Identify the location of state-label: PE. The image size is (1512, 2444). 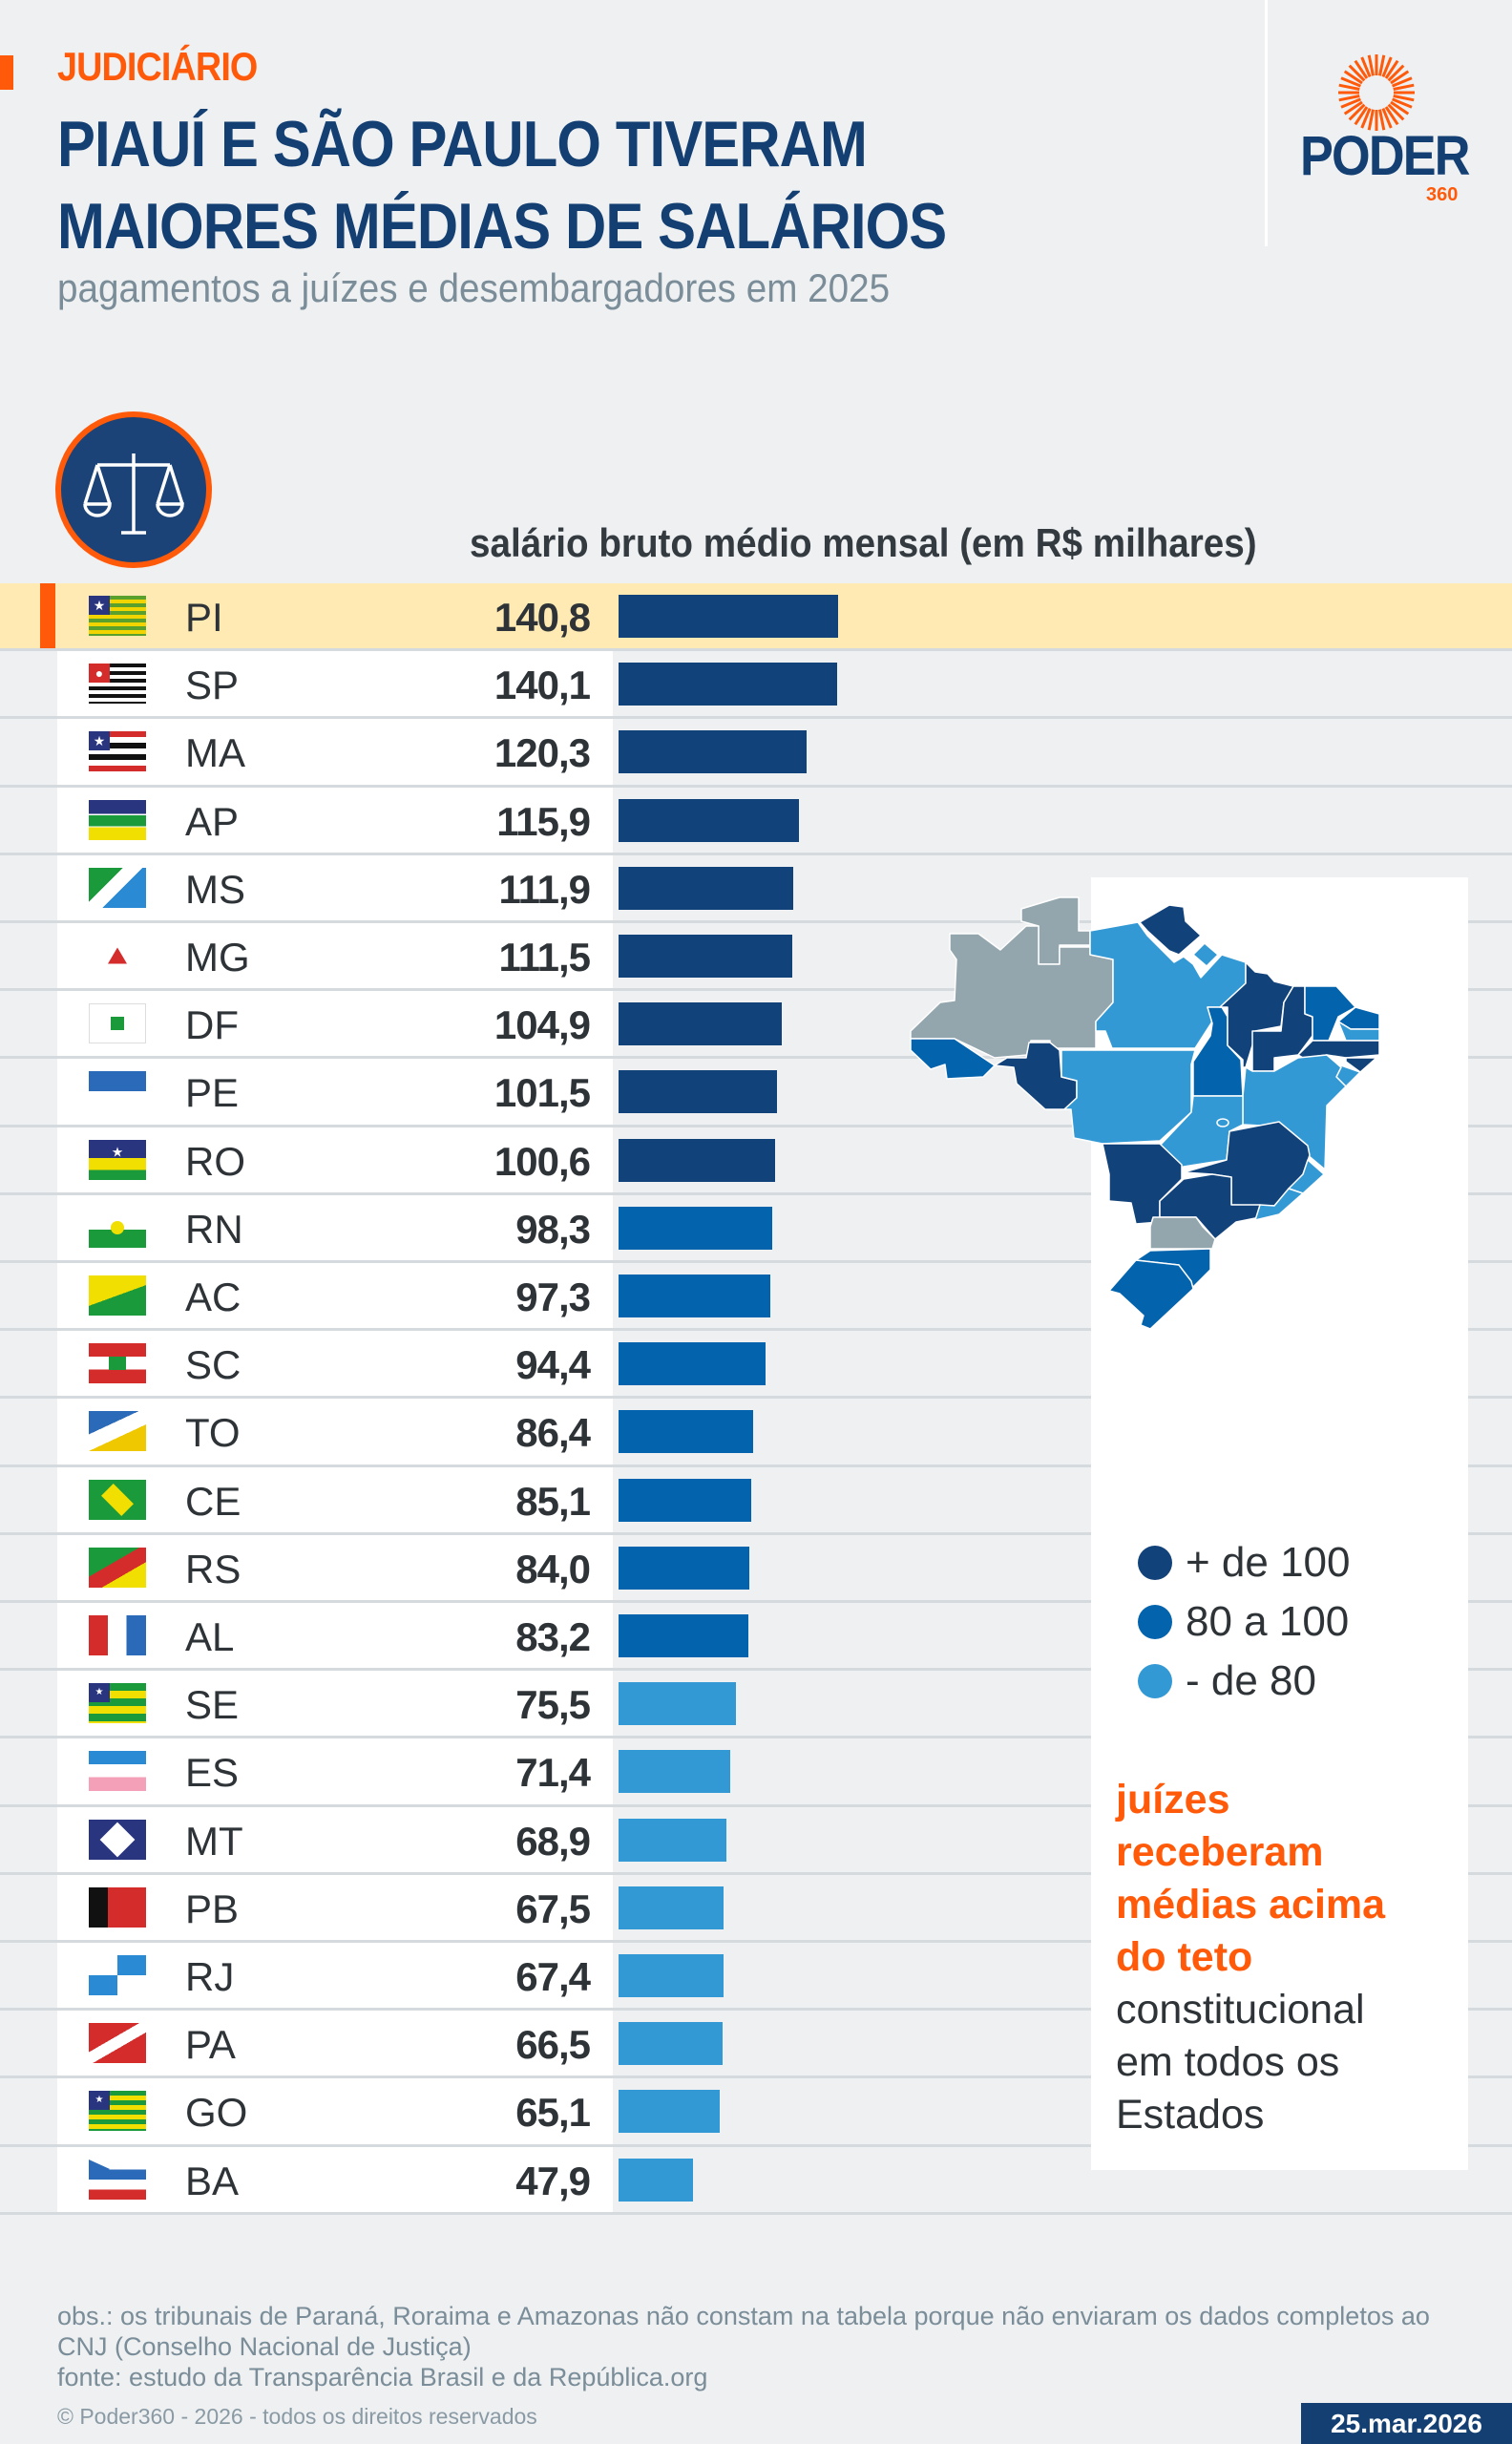
(212, 1093).